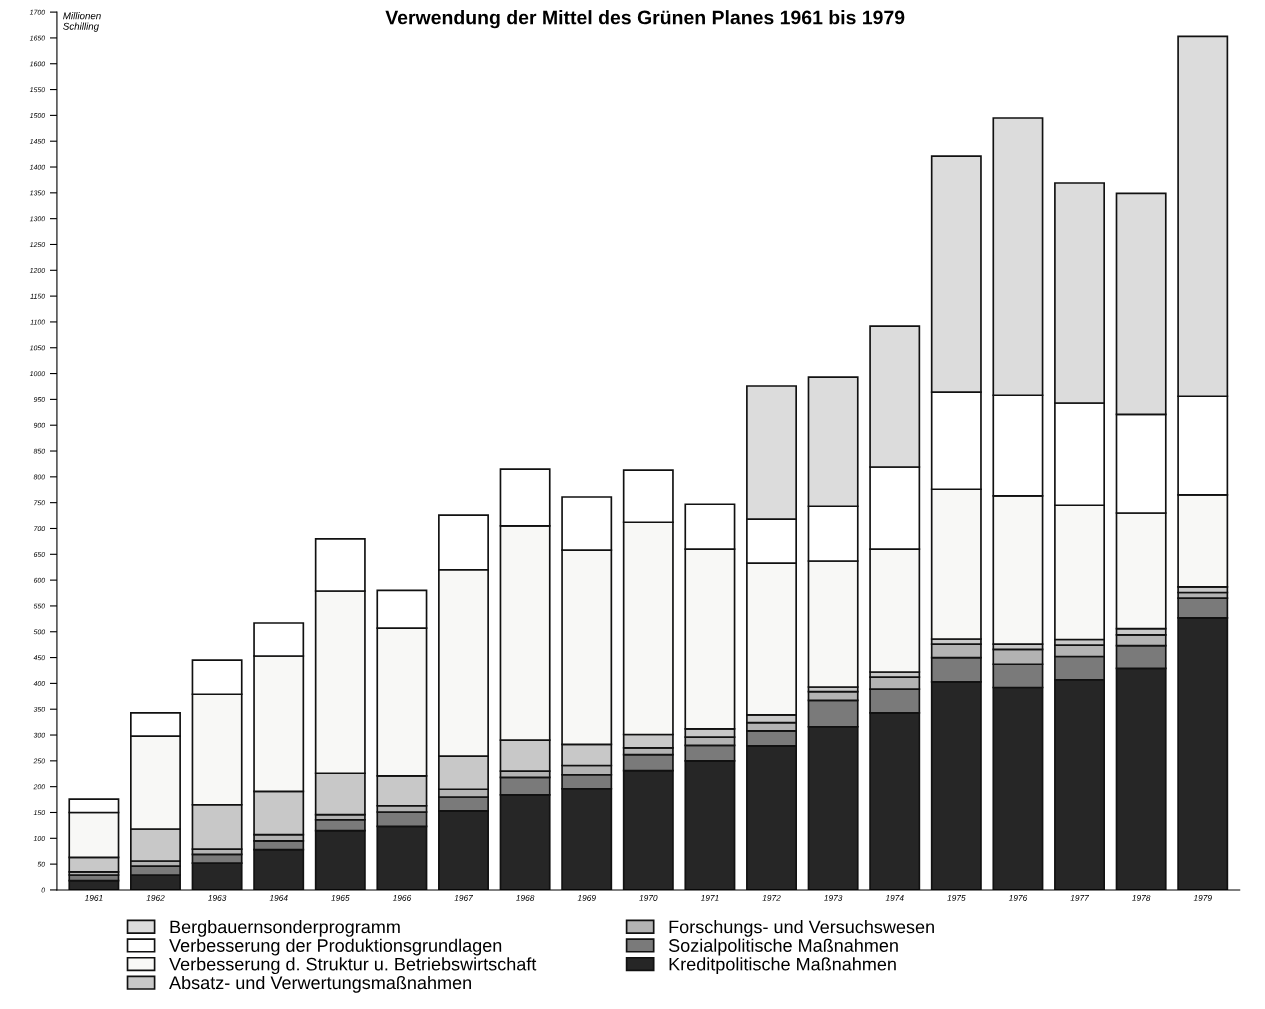  Describe the element at coordinates (771, 898) in the screenshot. I see `x-tick-label: 1972` at that location.